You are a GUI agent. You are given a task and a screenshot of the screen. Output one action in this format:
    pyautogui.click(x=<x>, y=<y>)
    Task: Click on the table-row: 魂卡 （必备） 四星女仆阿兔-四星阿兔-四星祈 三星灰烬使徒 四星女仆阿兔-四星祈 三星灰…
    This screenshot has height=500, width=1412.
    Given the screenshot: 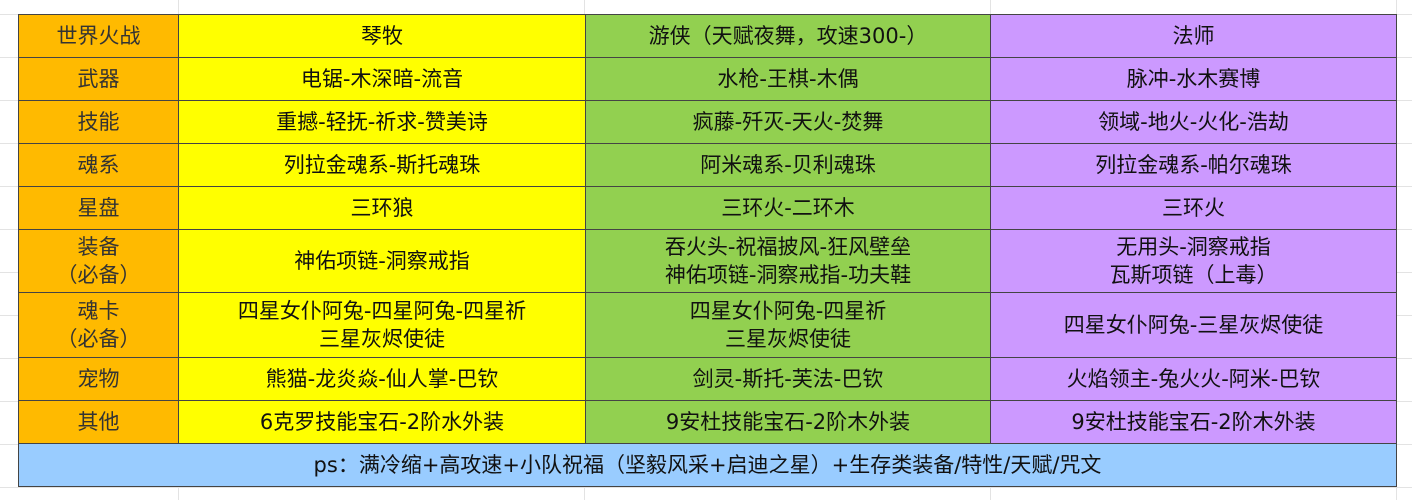 What is the action you would take?
    pyautogui.click(x=707, y=325)
    